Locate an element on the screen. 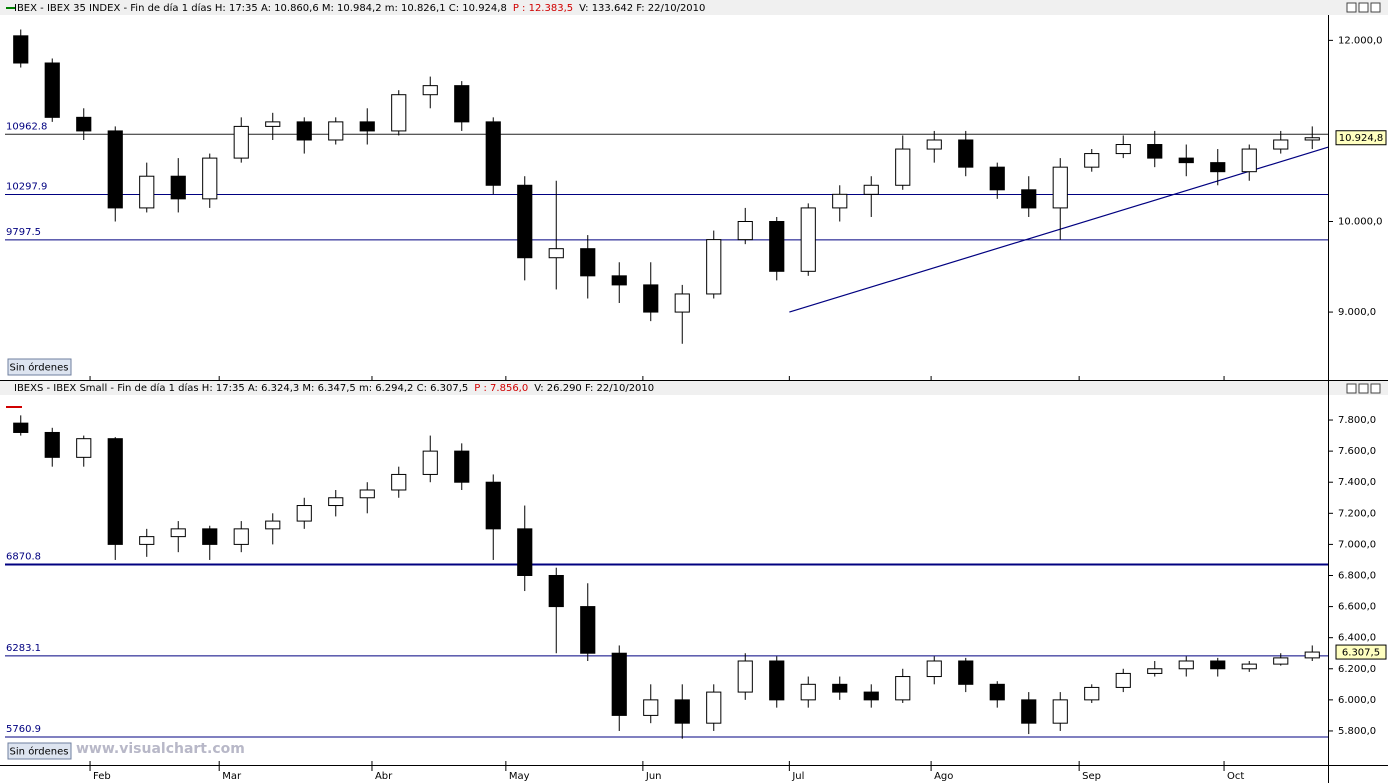  y-tick-label: 6.400,0 is located at coordinates (1357, 638).